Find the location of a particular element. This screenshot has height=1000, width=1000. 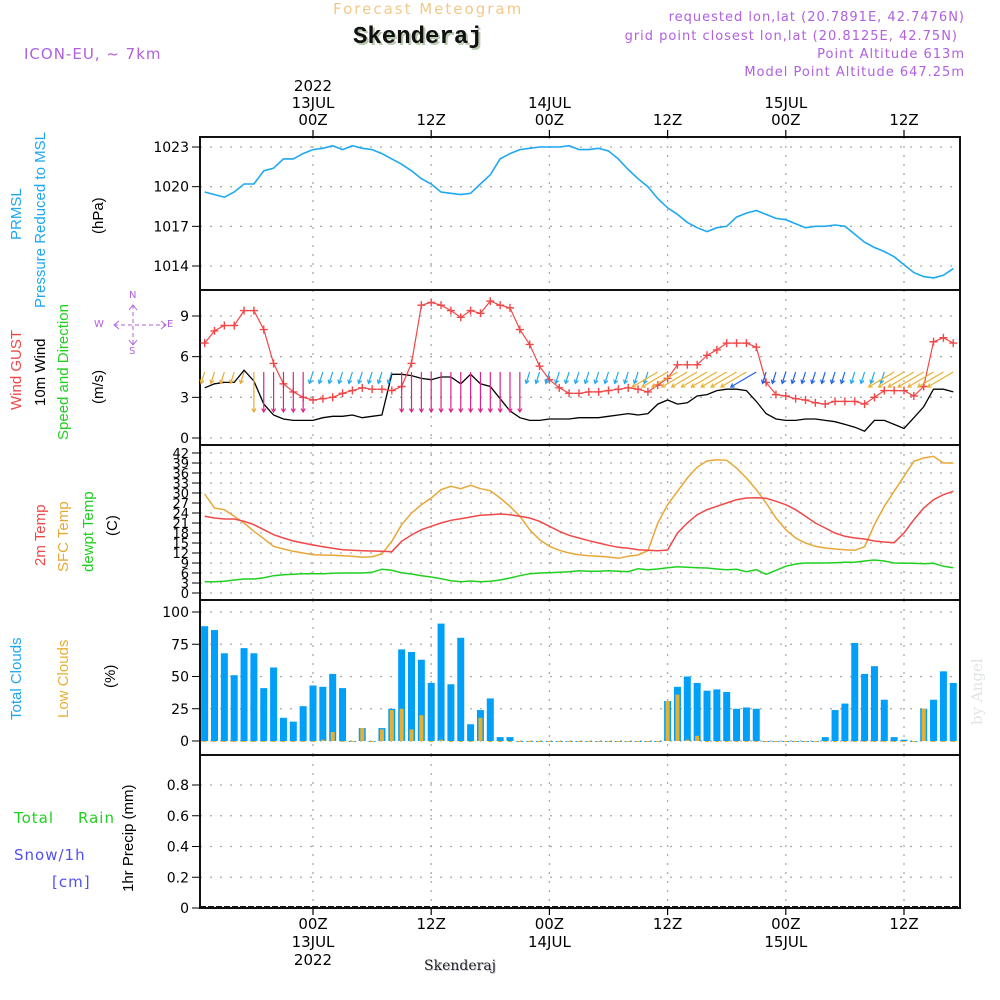

y-tick-label: 6 is located at coordinates (184, 358).